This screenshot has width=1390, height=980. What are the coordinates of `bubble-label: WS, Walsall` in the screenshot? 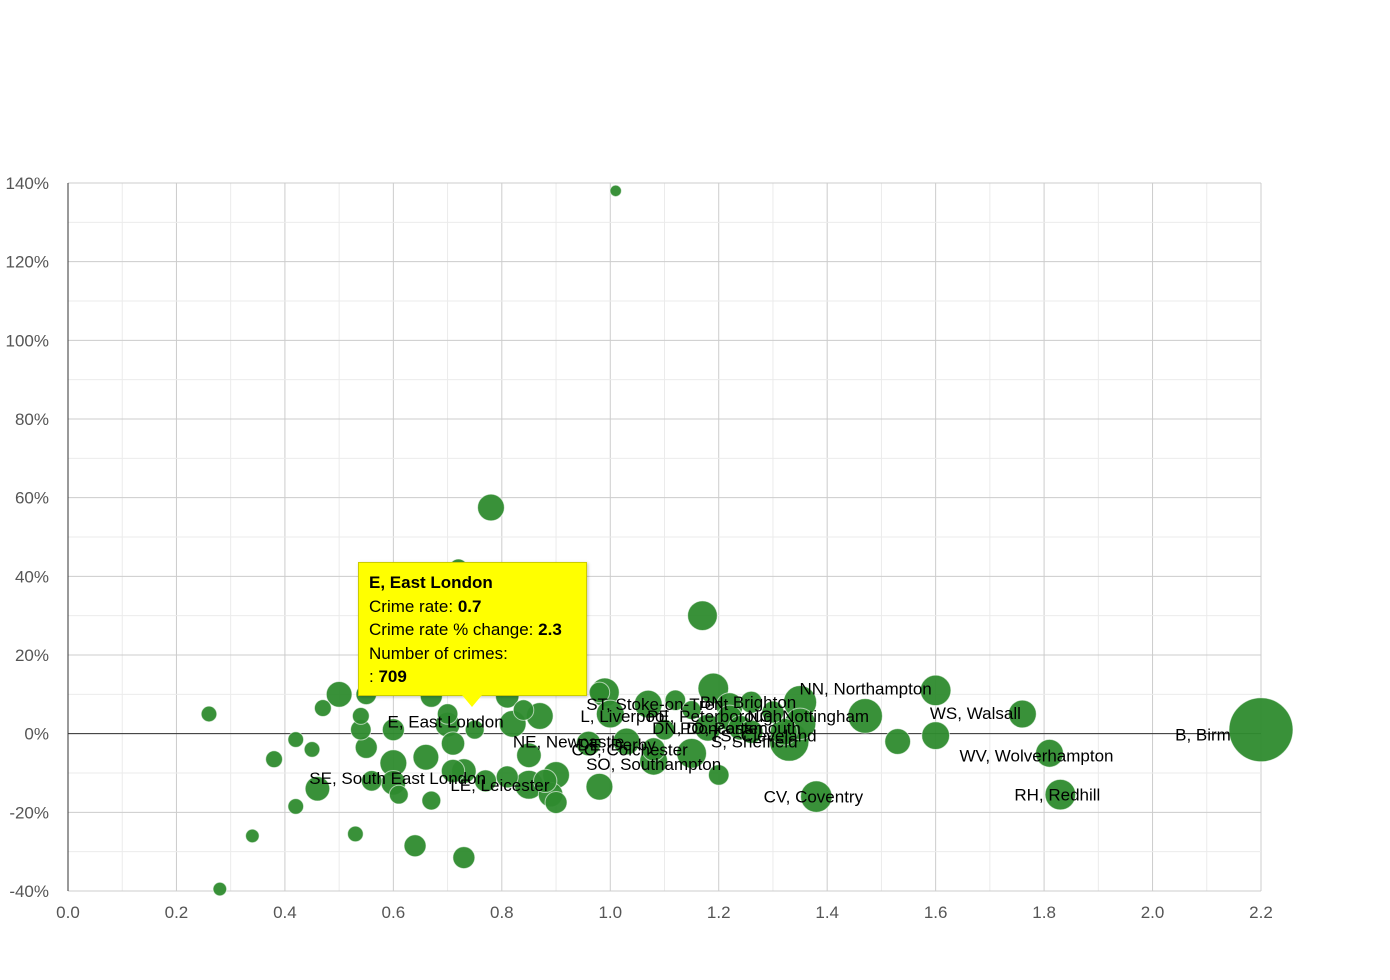 It's located at (975, 713).